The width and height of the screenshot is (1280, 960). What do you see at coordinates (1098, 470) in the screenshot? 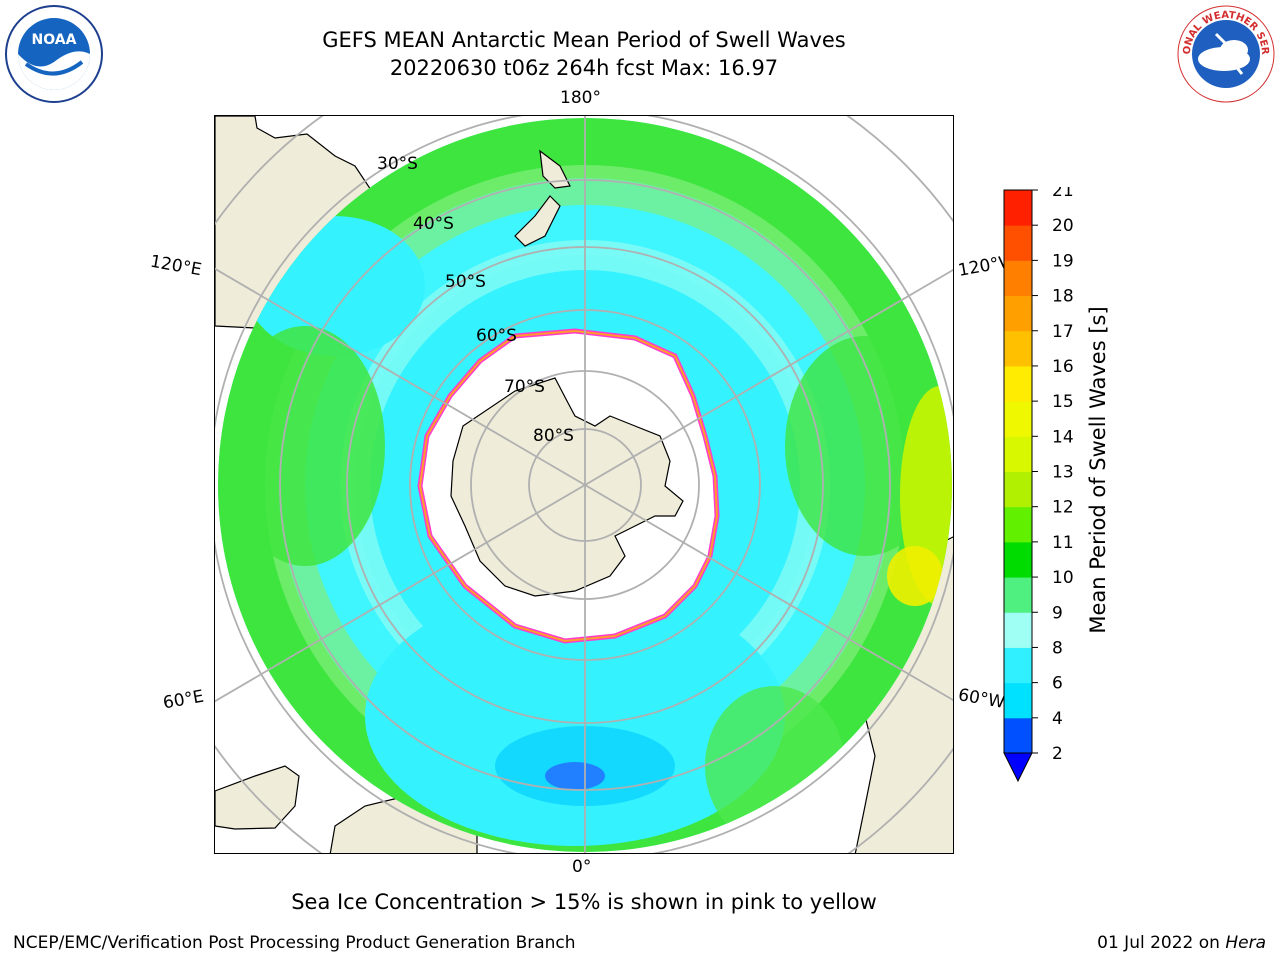
I see `colorbar-label: Mean Period of Swell Waves [s]` at bounding box center [1098, 470].